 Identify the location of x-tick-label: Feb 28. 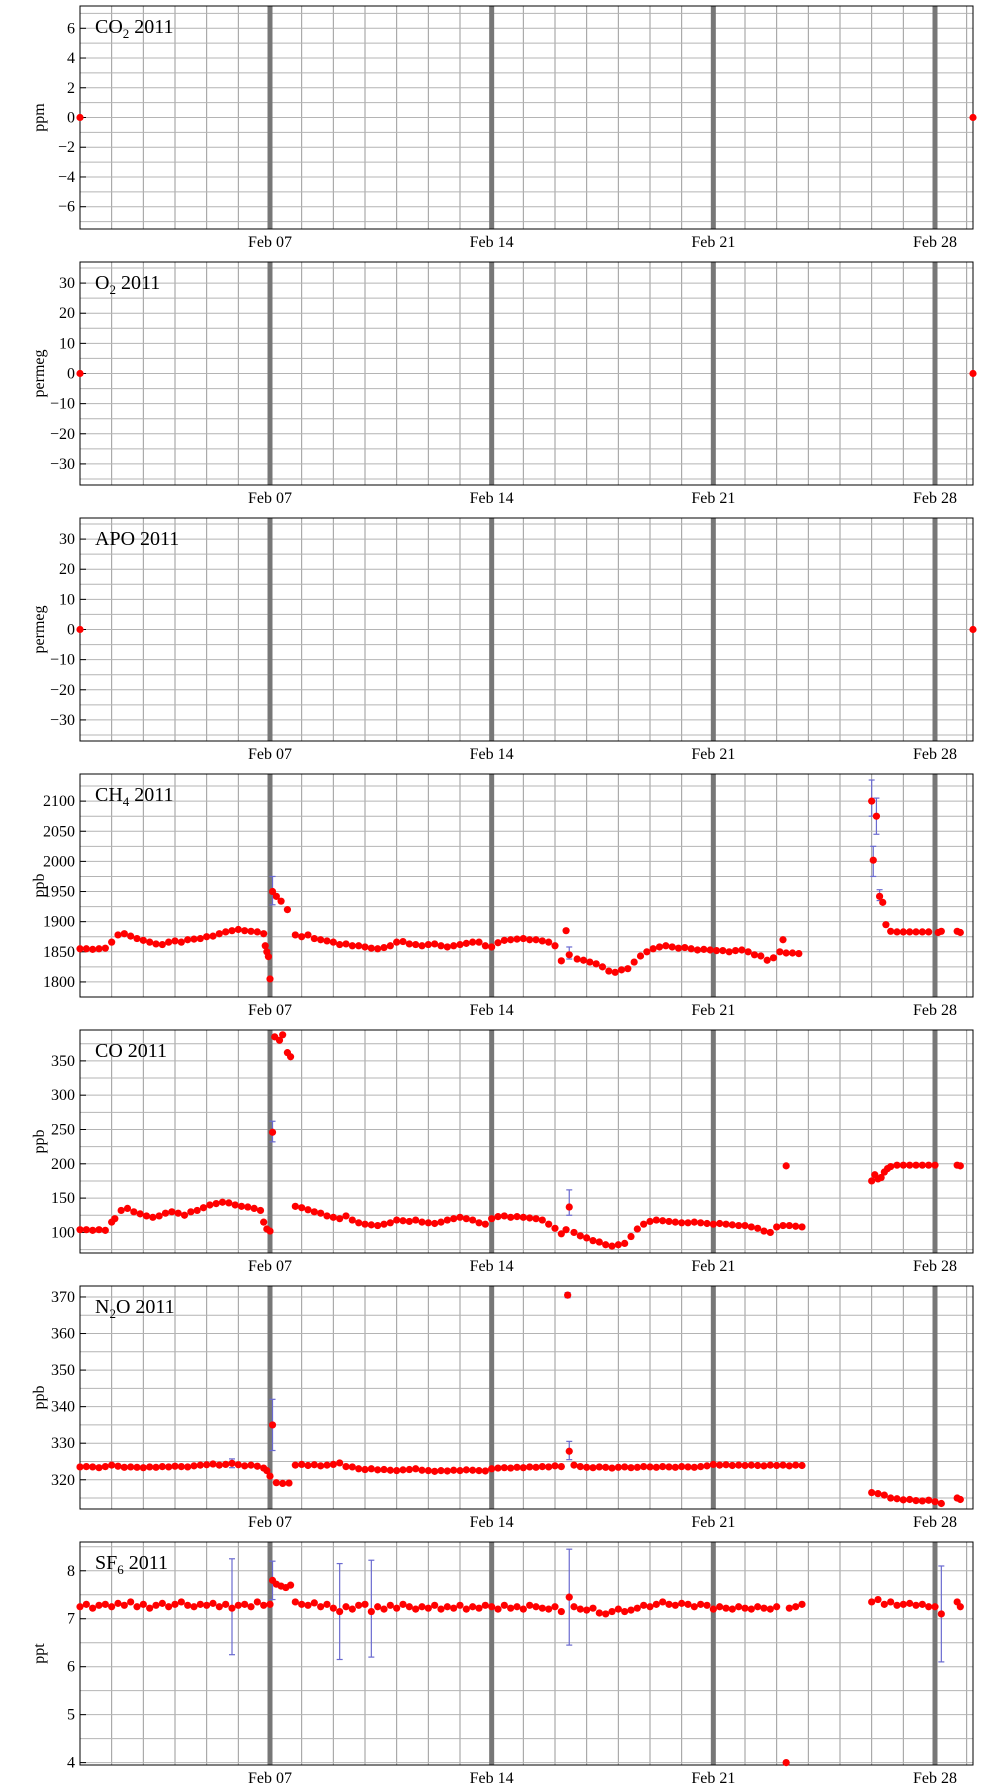
(935, 1010).